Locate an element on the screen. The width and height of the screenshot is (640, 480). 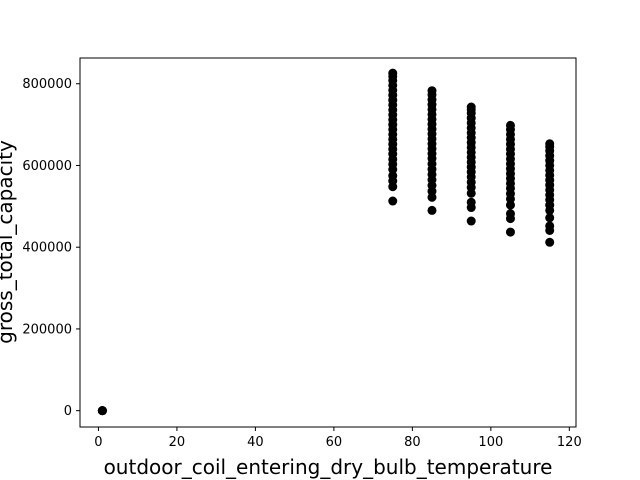
x-axis-ticks: 0 20 40 60 80 100 120 is located at coordinates (338, 438).